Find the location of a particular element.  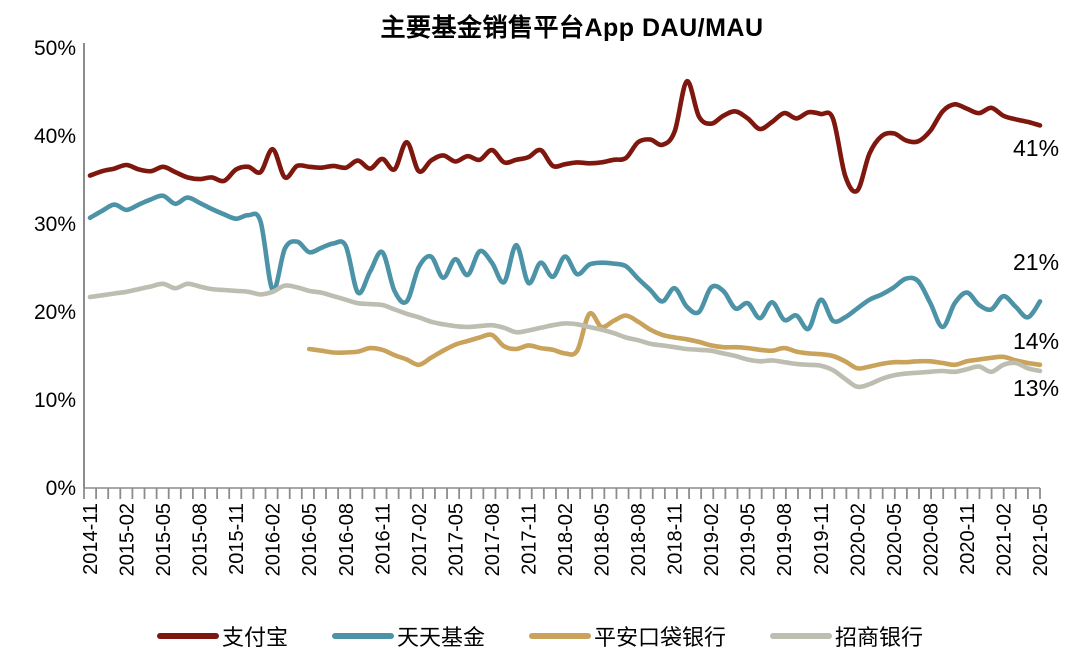

x-axis-label: 2018-05 is located at coordinates (603, 539).